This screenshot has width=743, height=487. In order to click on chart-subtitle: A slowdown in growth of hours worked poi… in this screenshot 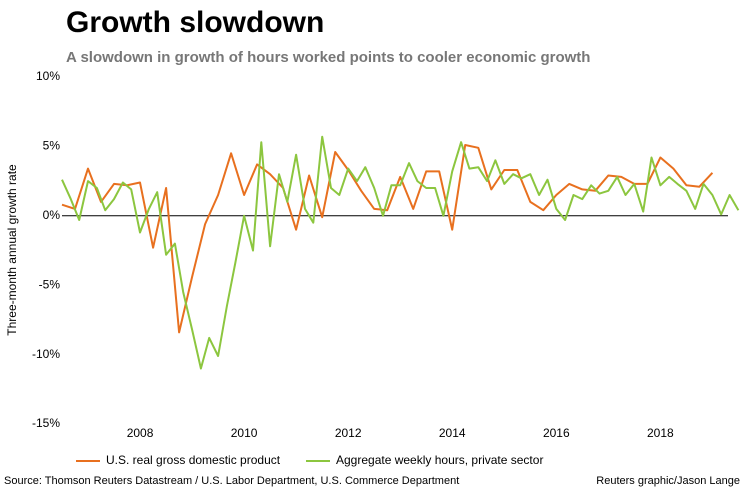, I will do `click(328, 57)`.